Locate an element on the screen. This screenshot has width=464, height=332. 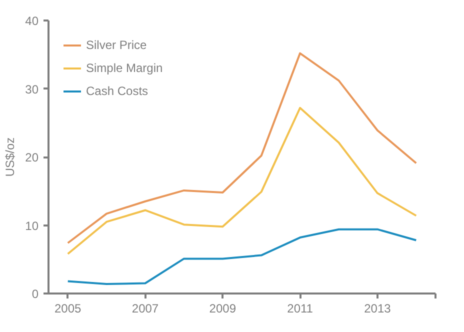
x-tick-label: 2005 is located at coordinates (68, 309).